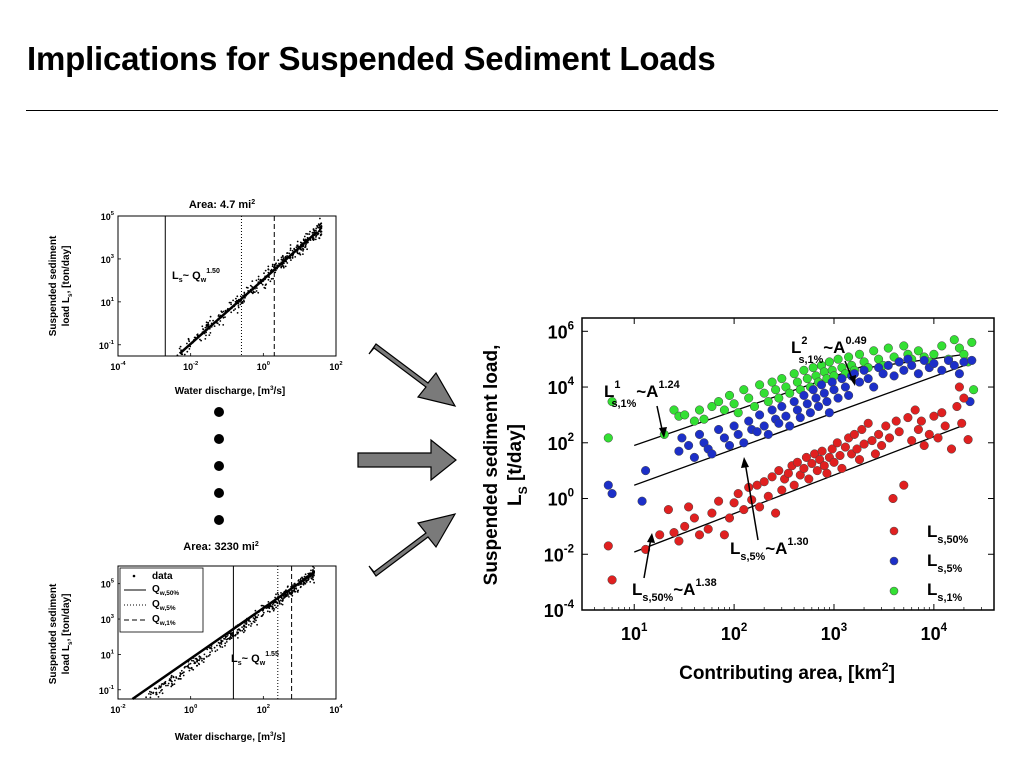 Image resolution: width=1024 pixels, height=768 pixels. I want to click on y-tick-label: 10⁶, so click(561, 331).